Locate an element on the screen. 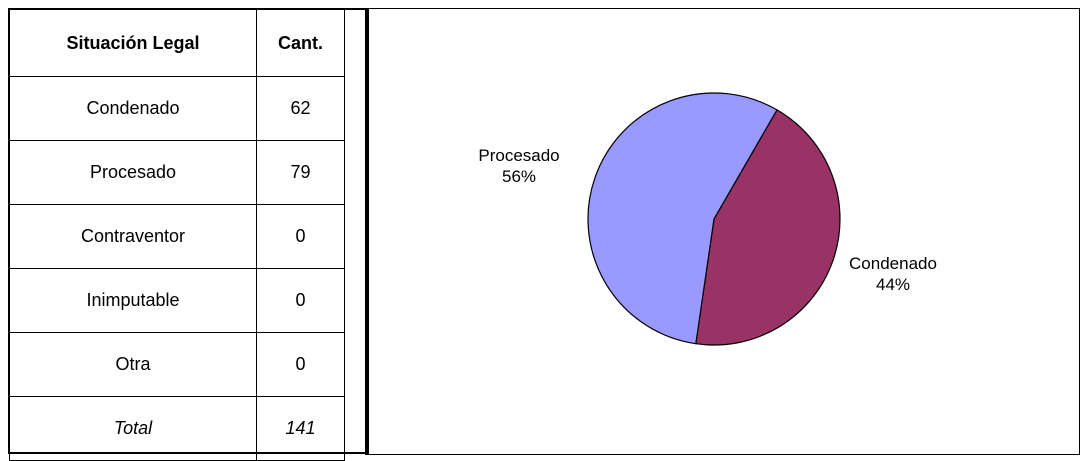  table-row: Otra 0 is located at coordinates (177, 364).